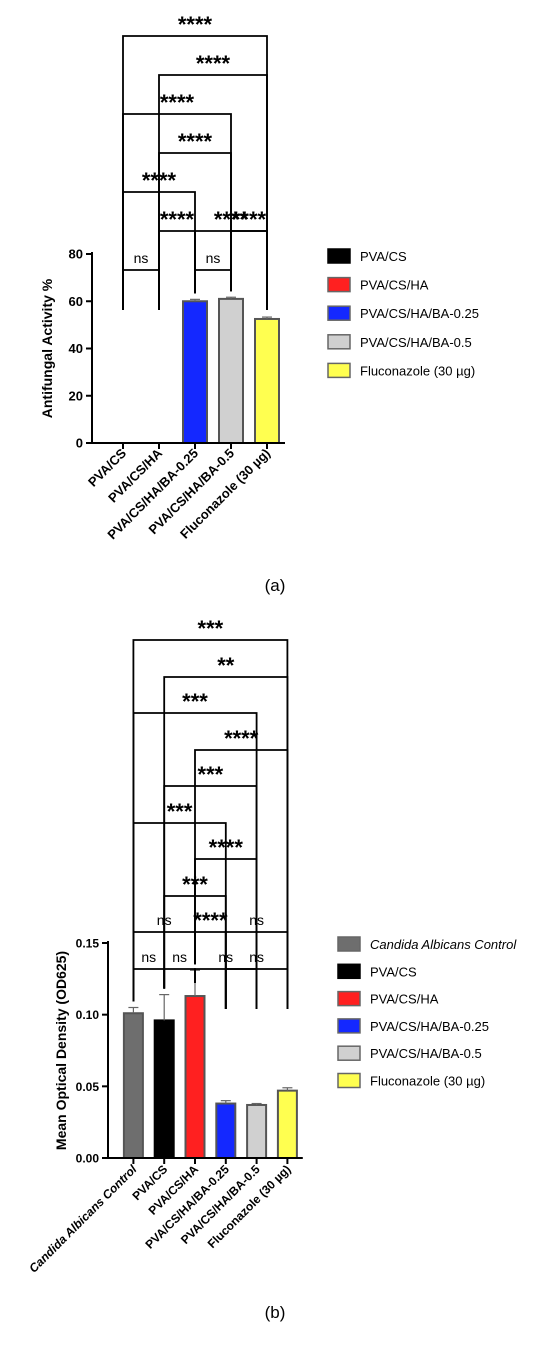 This screenshot has height=1346, width=550. I want to click on x-tick-label: Candida Albicans Control, so click(83, 1219).